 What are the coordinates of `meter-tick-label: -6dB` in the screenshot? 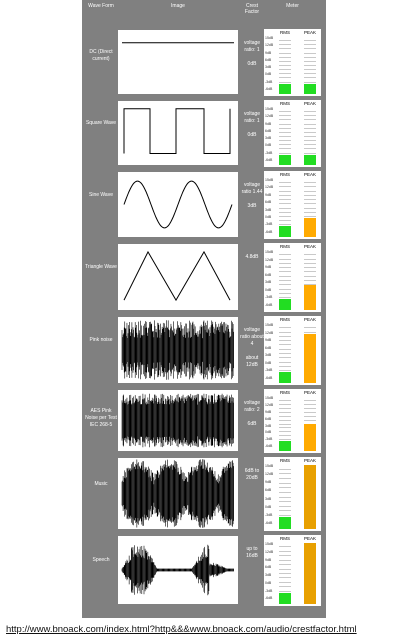 It's located at (269, 377).